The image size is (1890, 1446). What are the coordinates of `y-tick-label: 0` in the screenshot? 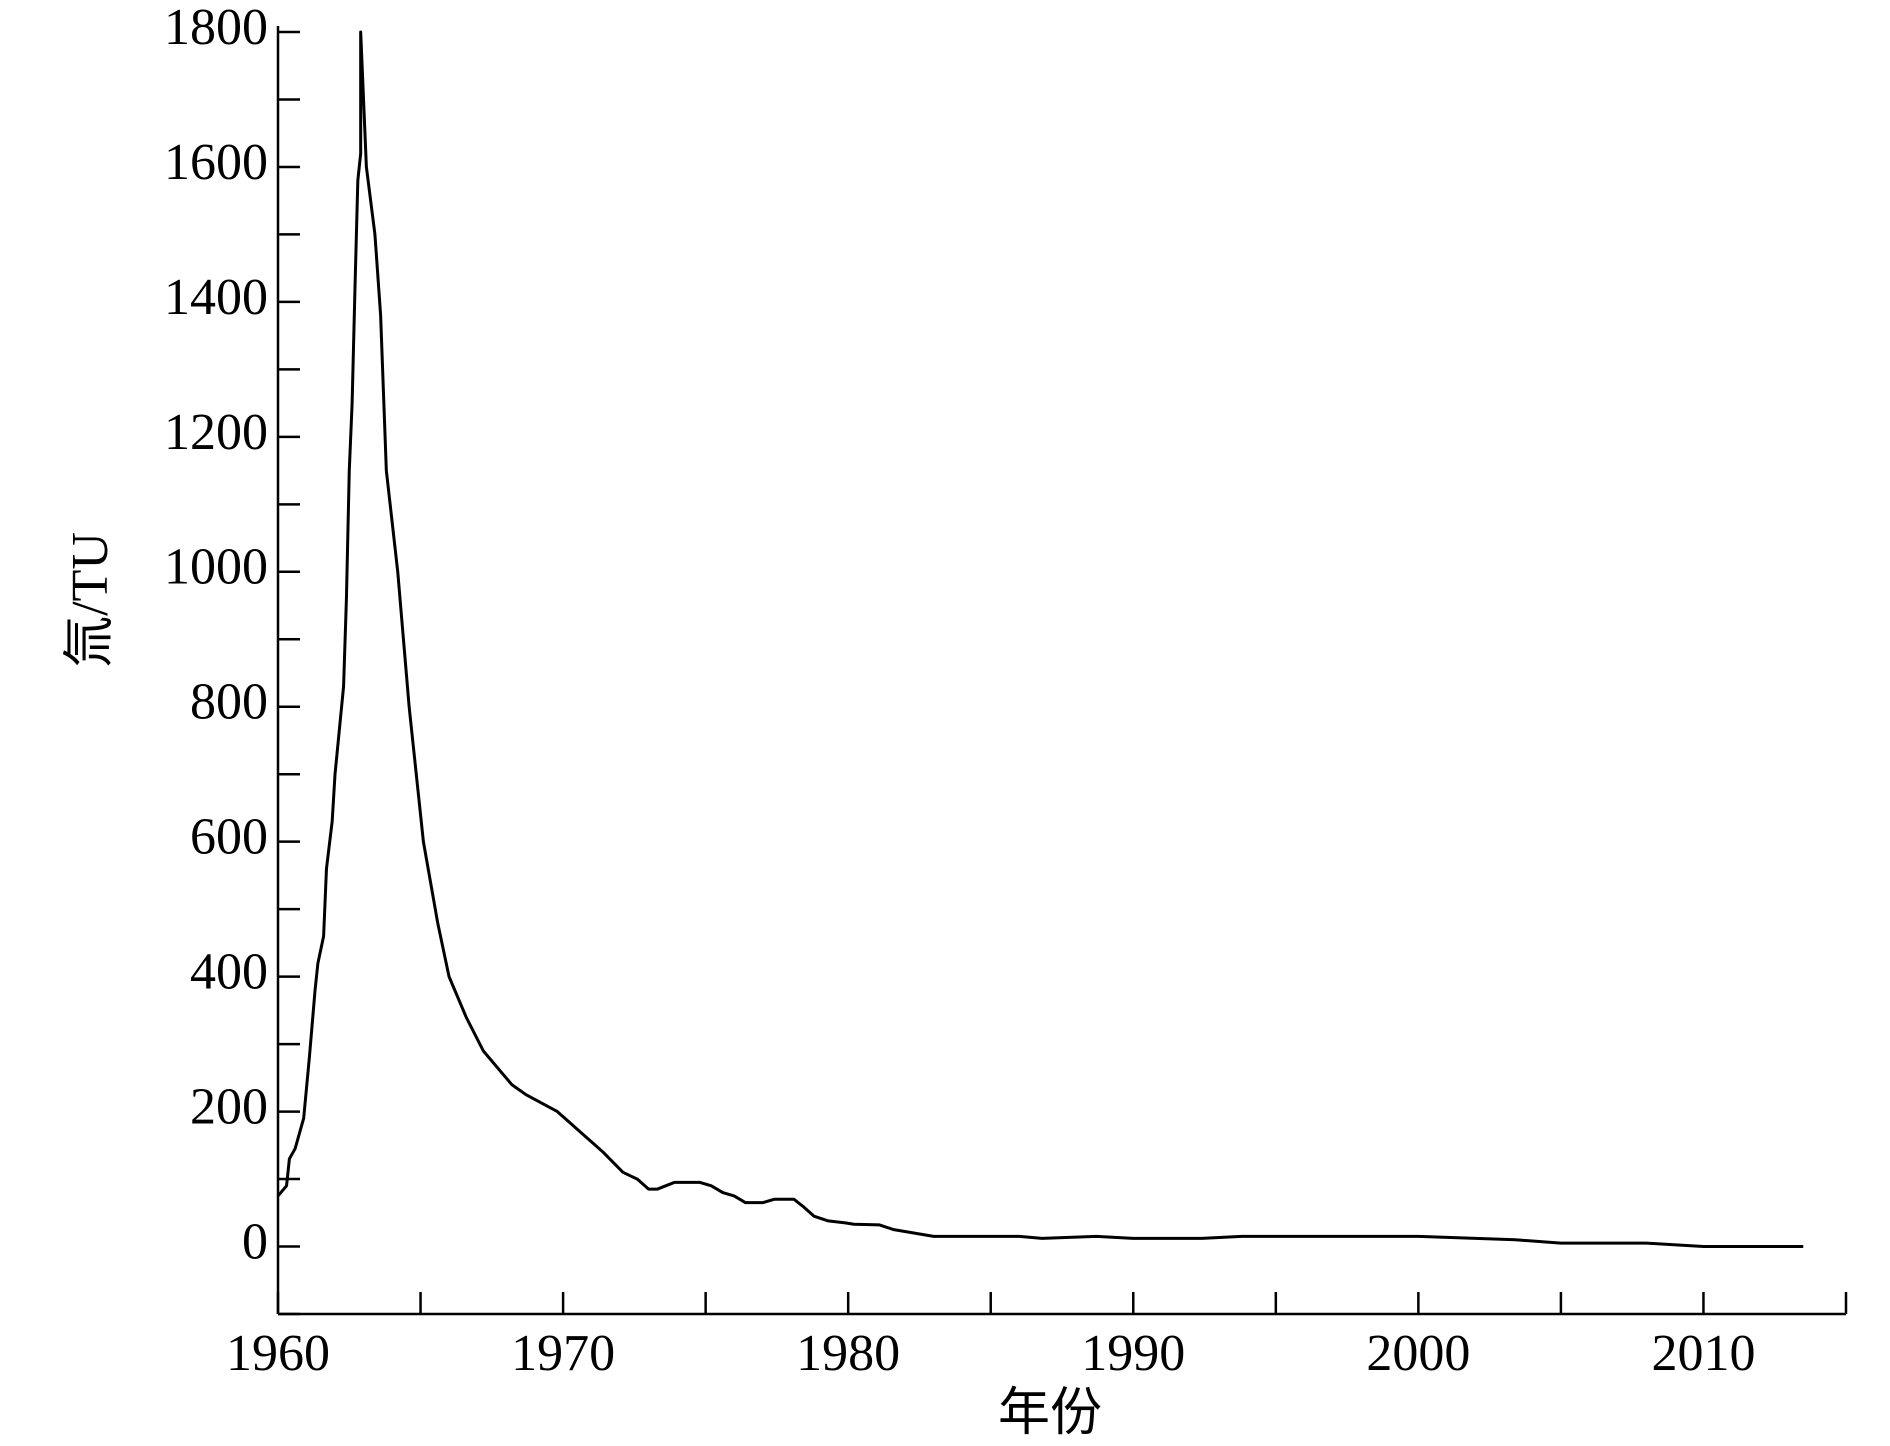 It's located at (255, 1241).